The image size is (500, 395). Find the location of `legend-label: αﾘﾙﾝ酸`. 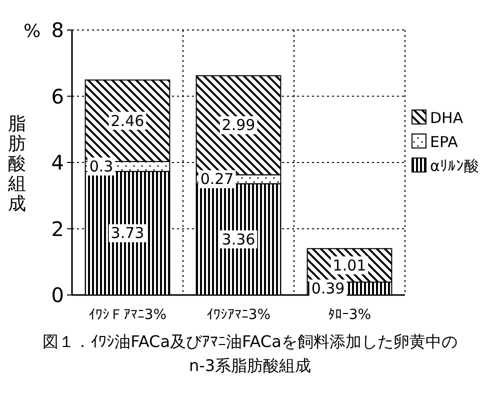

legend-label: αﾘﾙﾝ酸 is located at coordinates (454, 166).